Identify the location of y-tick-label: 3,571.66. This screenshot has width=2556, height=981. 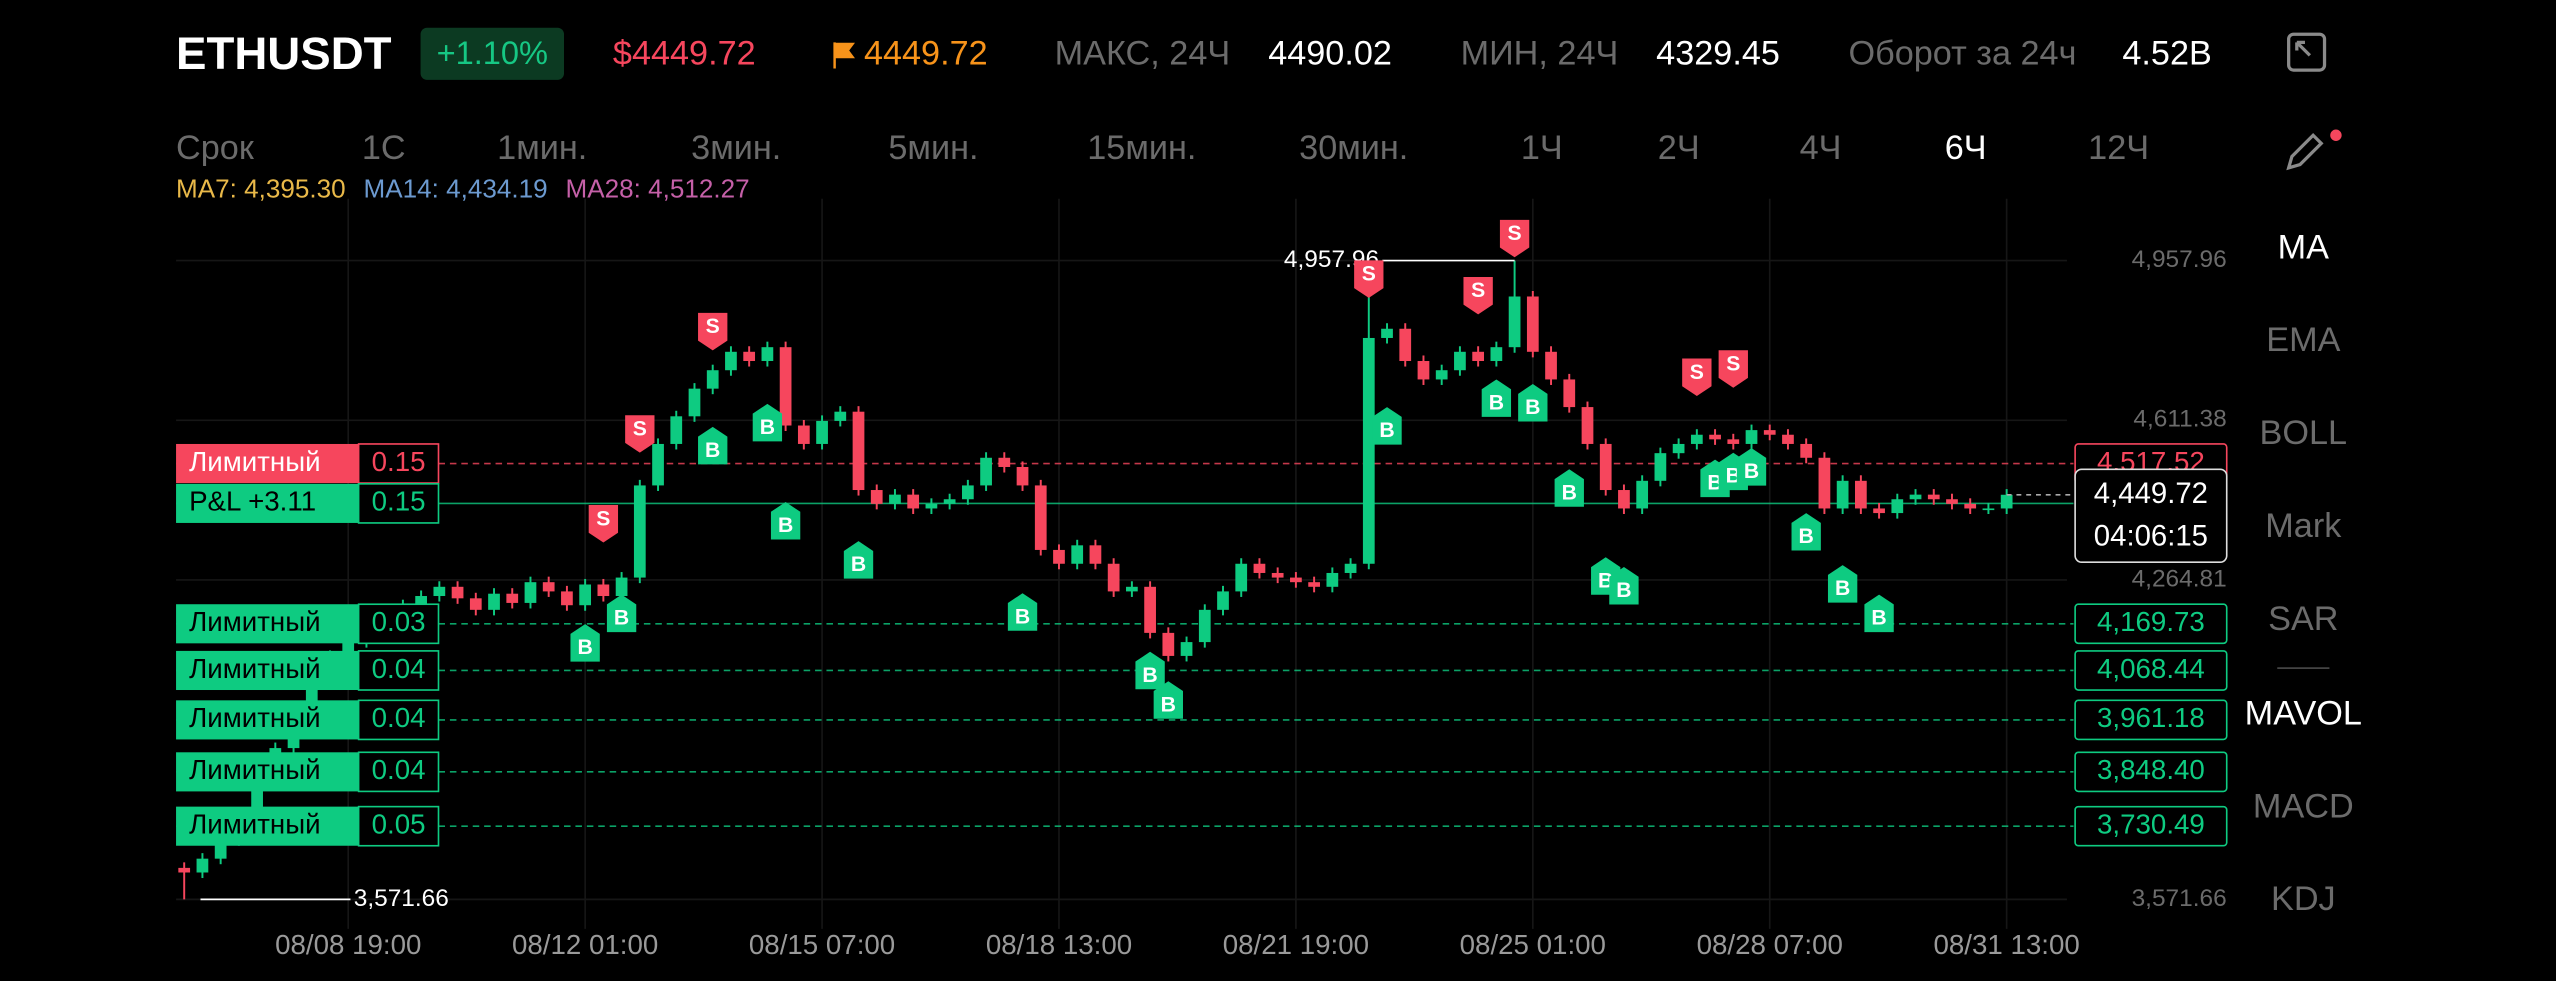
(2179, 898).